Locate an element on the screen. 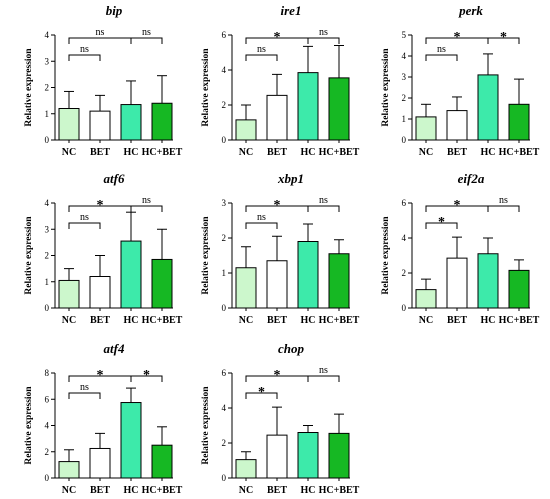 The height and width of the screenshot is (499, 550). y-tick-label: 5 is located at coordinates (404, 35).